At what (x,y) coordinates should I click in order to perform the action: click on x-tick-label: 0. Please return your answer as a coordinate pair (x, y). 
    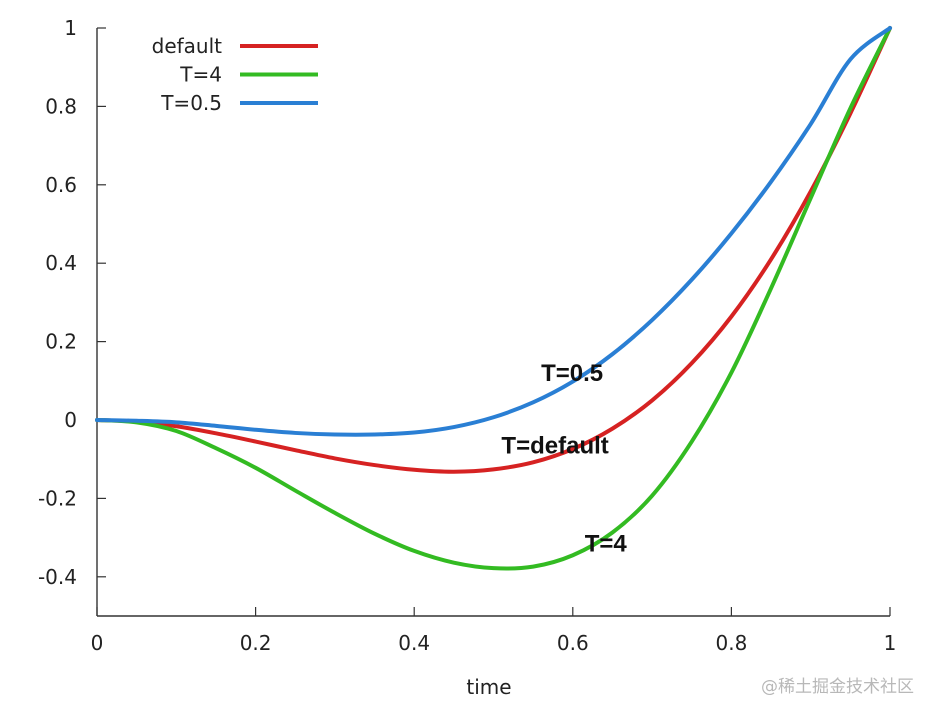
    Looking at the image, I should click on (97, 643).